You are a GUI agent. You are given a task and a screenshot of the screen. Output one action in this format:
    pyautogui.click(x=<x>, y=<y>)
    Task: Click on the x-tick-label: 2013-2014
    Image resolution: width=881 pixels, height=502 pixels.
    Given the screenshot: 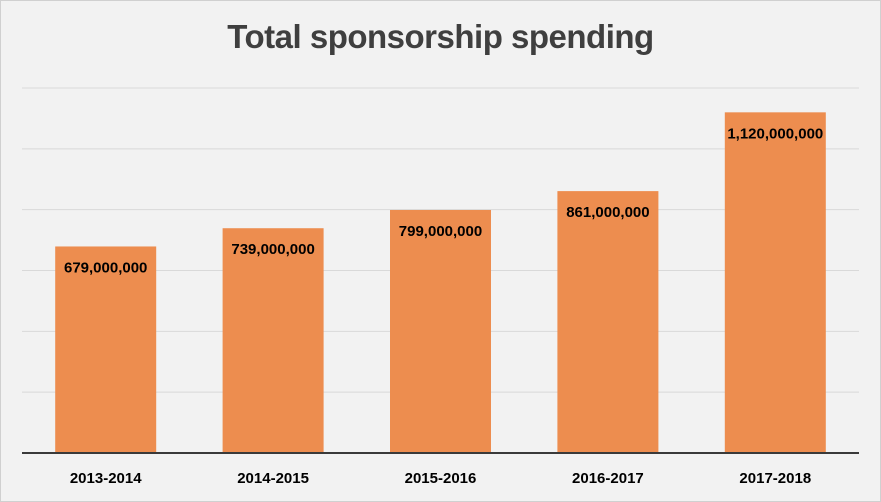 What is the action you would take?
    pyautogui.click(x=106, y=478)
    